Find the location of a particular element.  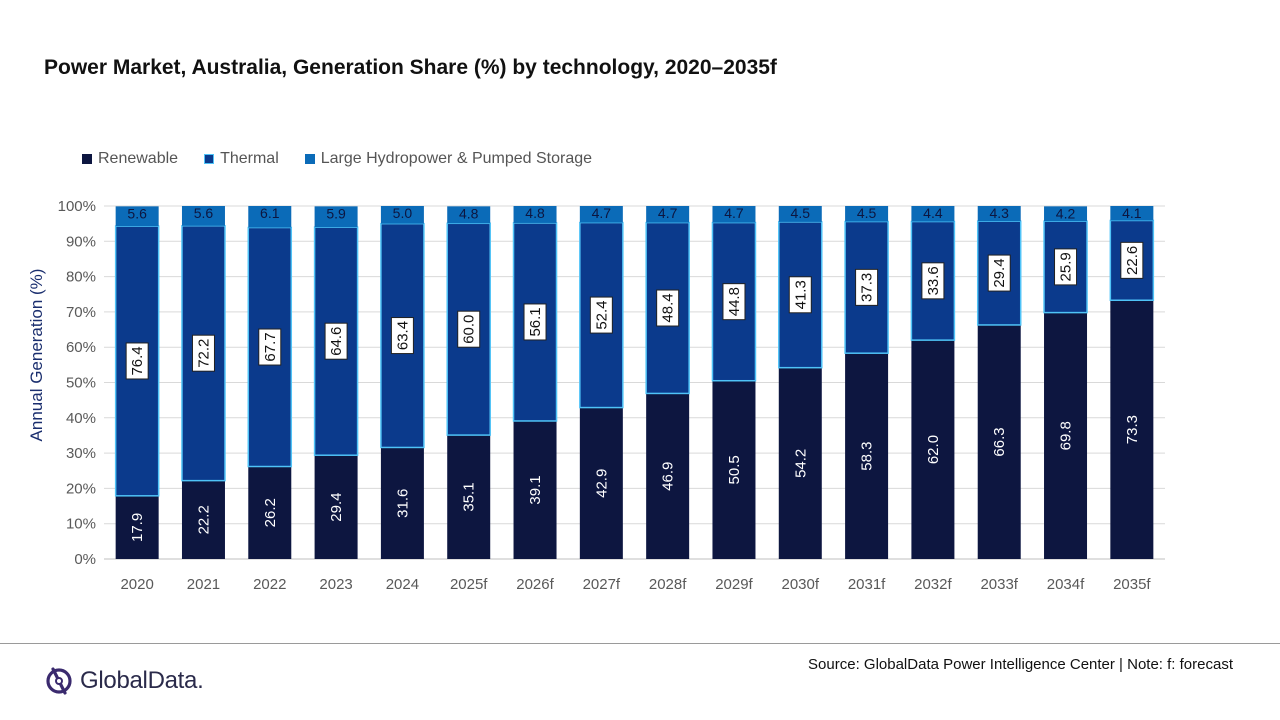

data-label-text: 64.6 is located at coordinates (336, 341).